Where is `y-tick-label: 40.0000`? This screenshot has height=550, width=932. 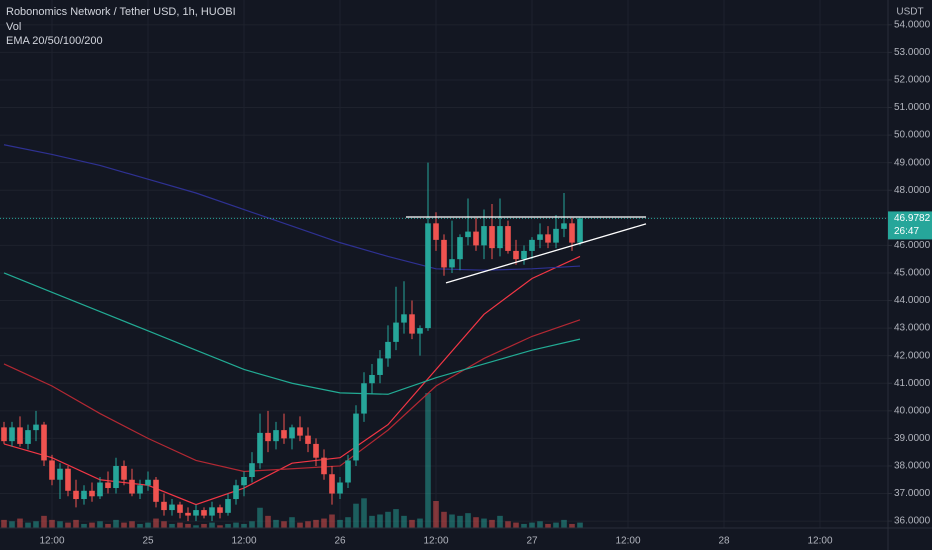 y-tick-label: 40.0000 is located at coordinates (912, 410).